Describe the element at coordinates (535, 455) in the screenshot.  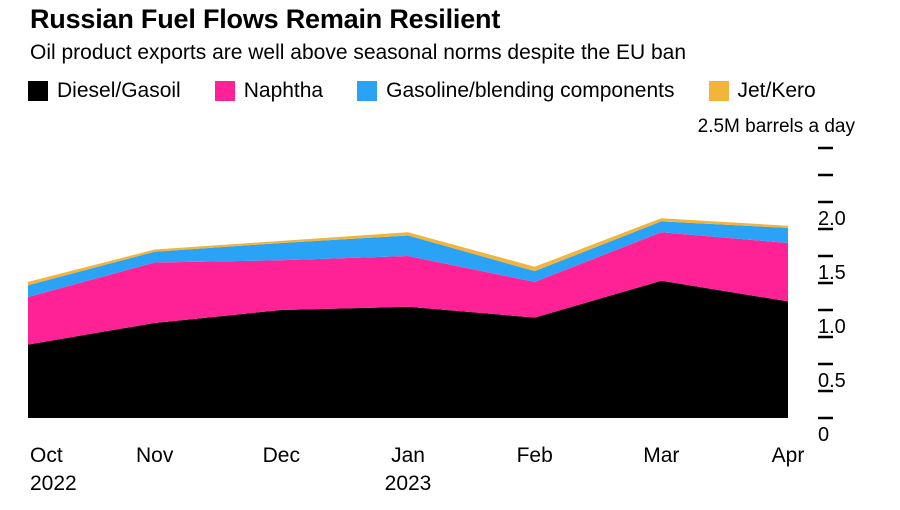
I see `x-axis-label-month: Feb` at that location.